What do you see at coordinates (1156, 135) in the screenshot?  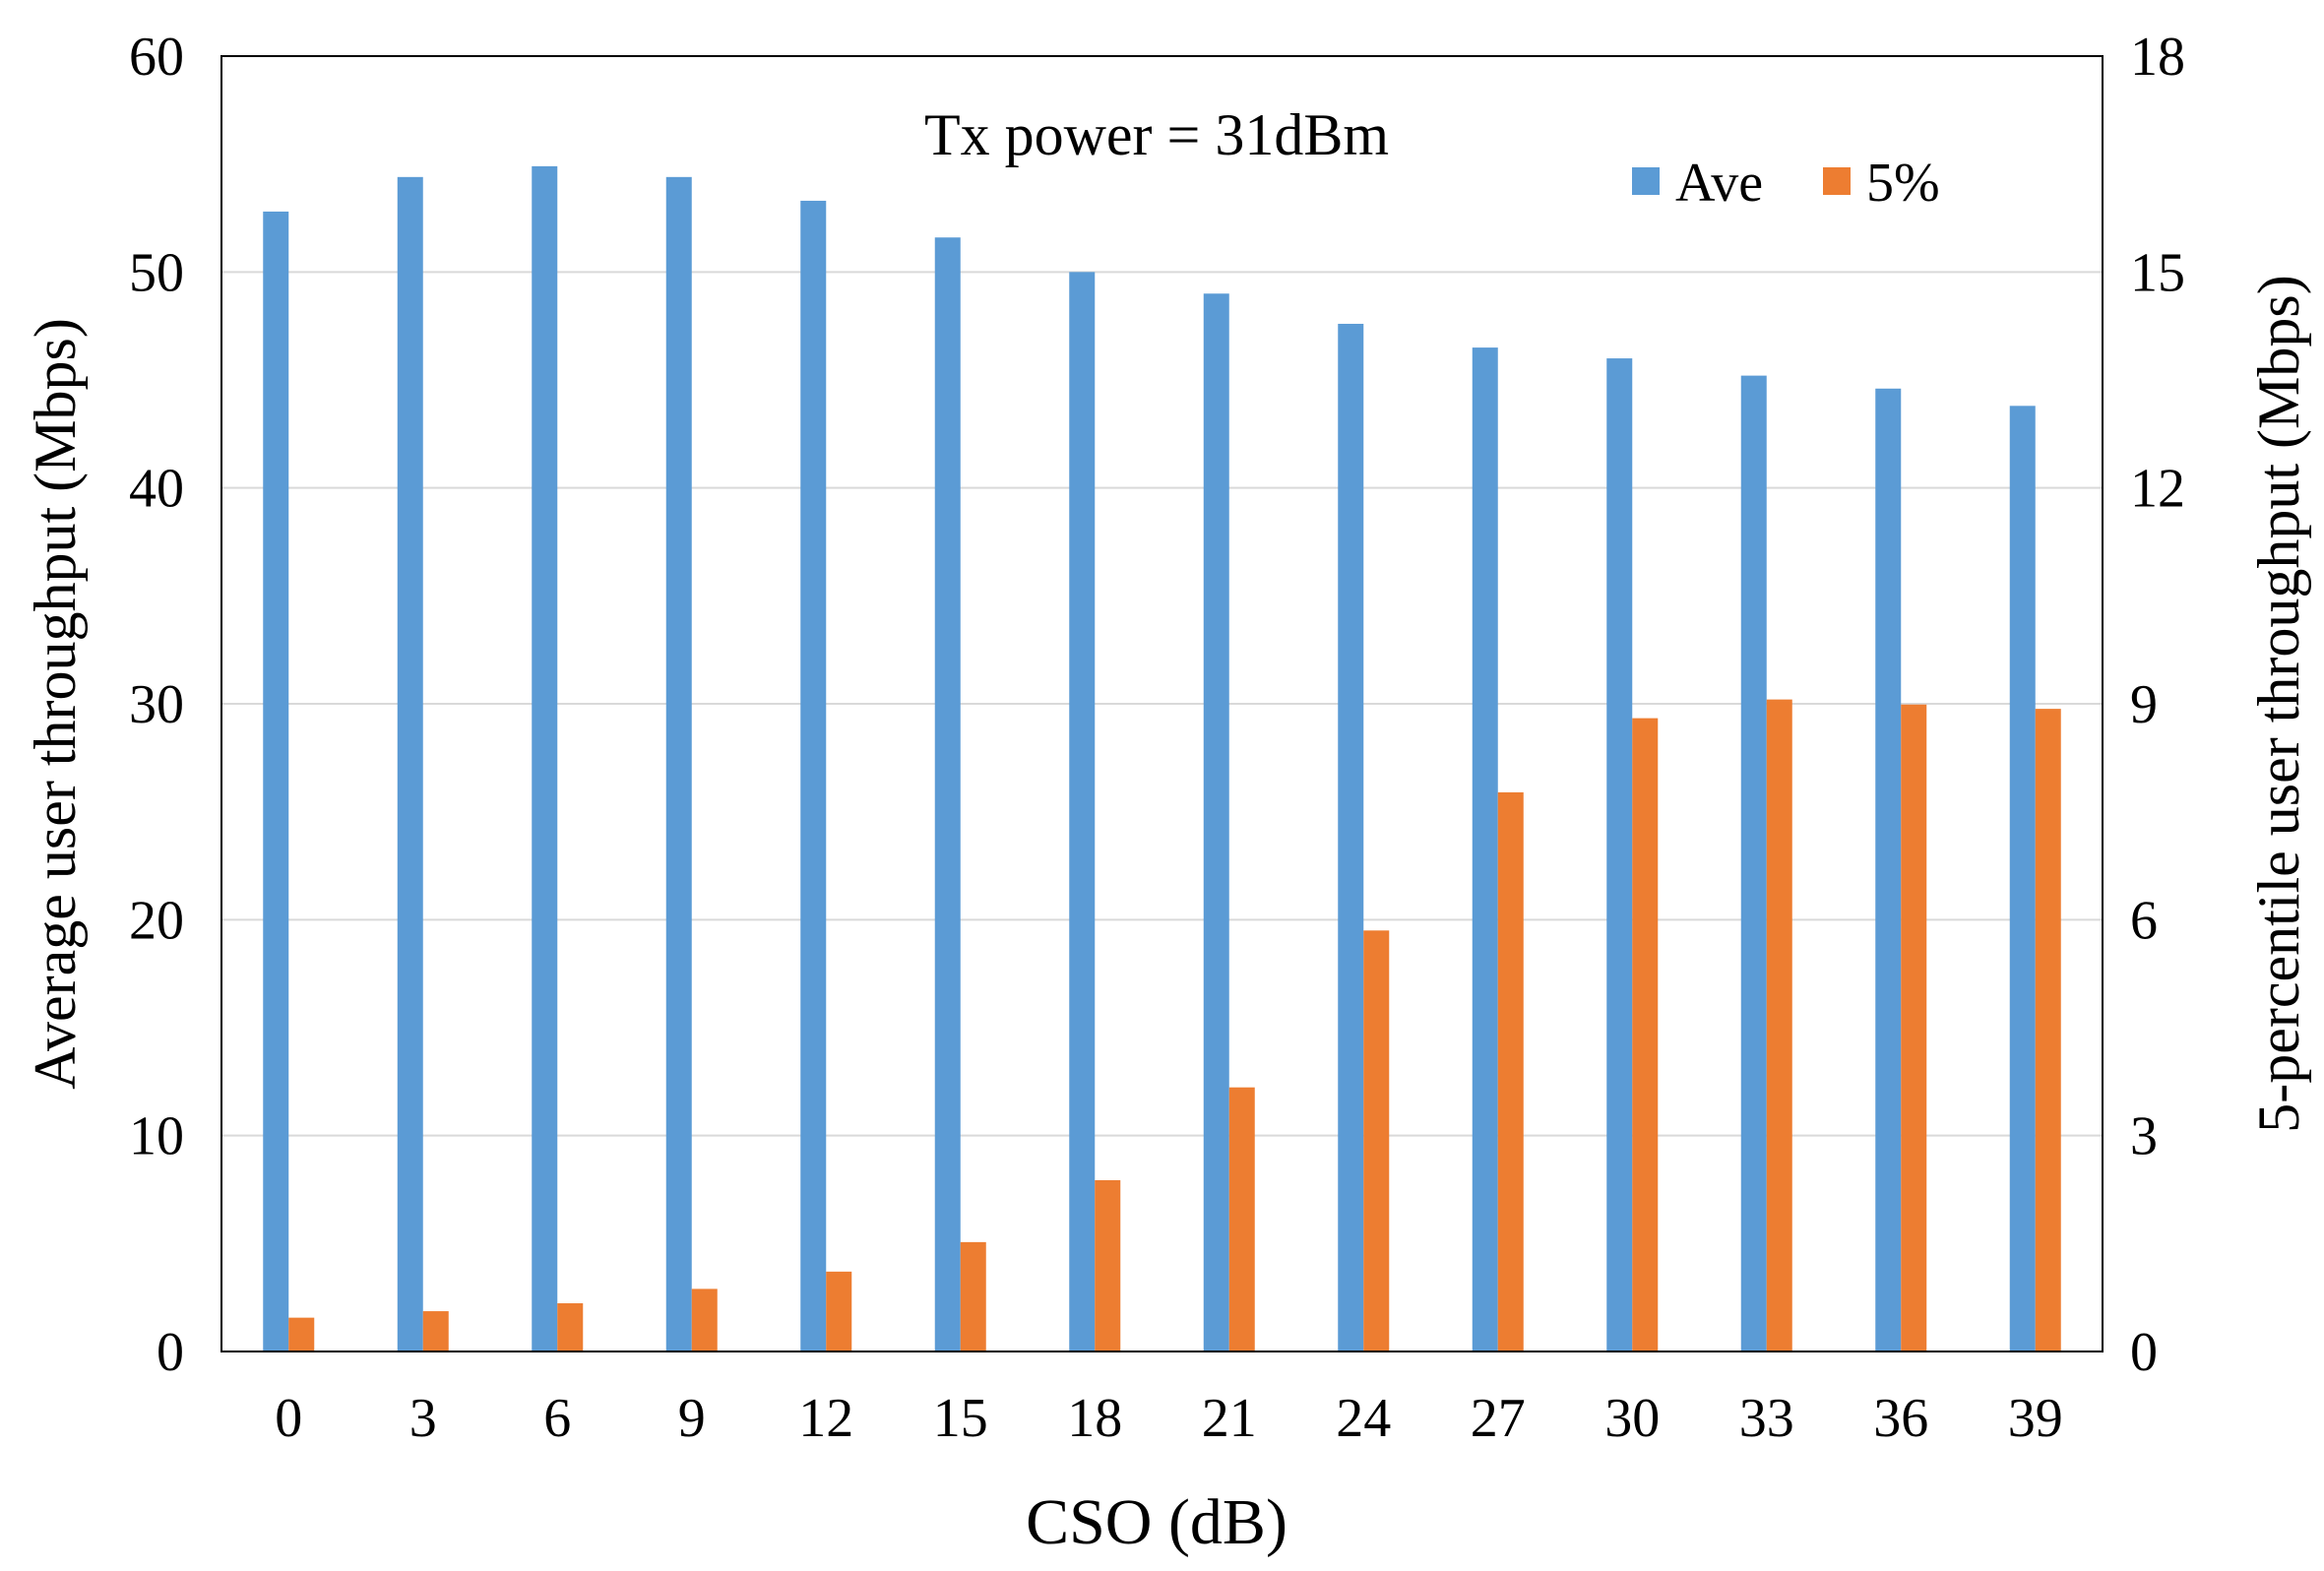 I see `chart-title: Tx power = 31dBm` at bounding box center [1156, 135].